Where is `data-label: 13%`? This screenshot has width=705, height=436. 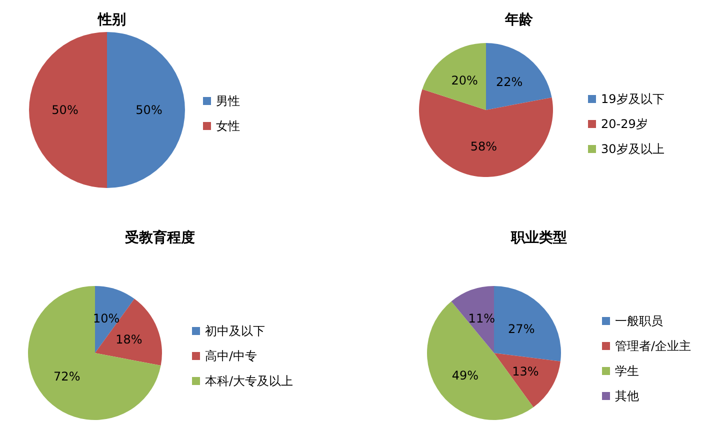
data-label: 13% is located at coordinates (525, 371).